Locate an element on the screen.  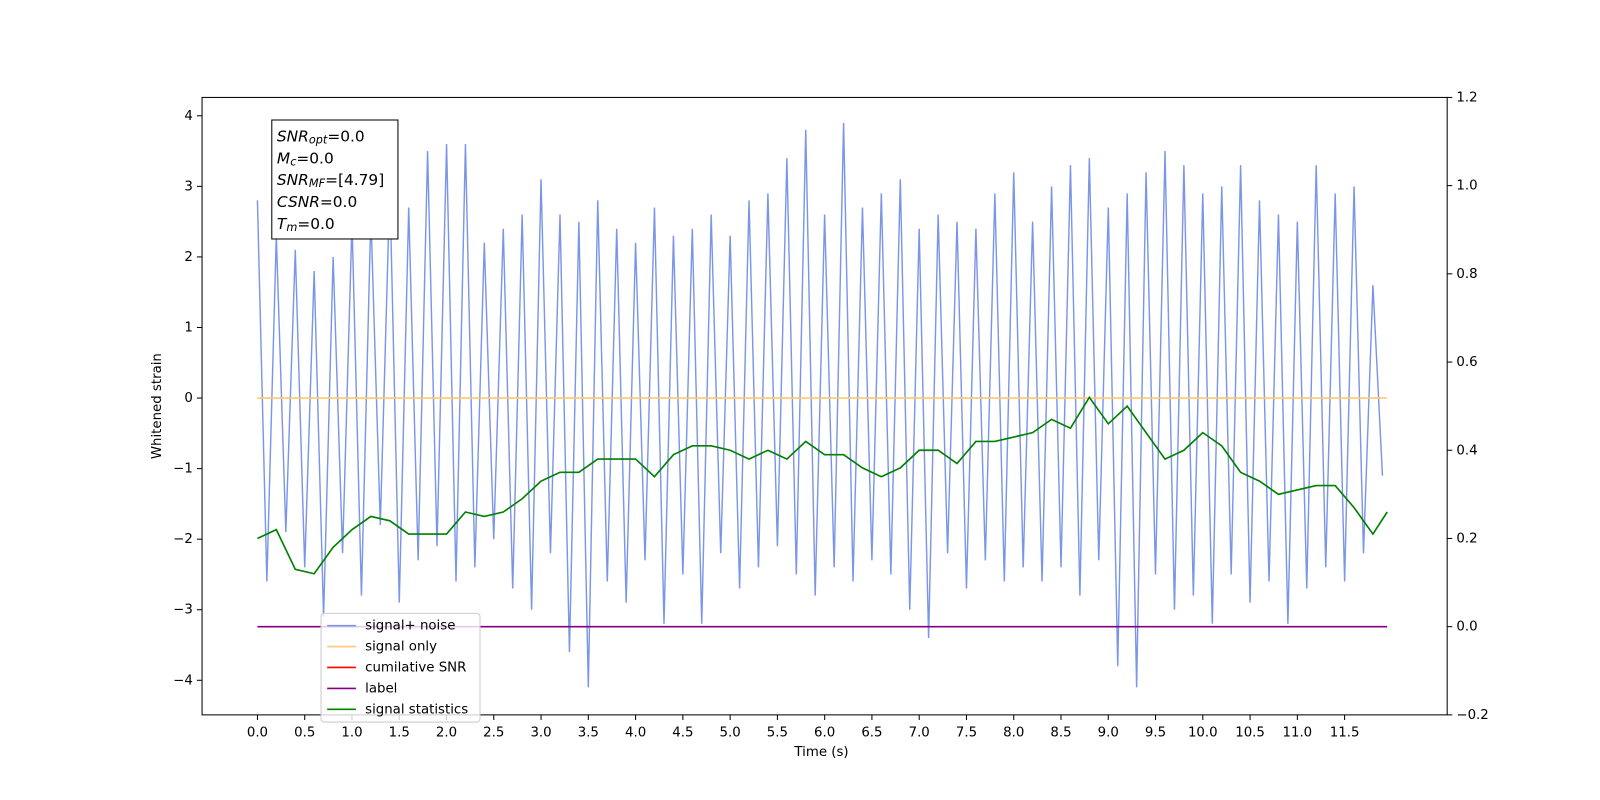
annotation-sub: c is located at coordinates (293, 161).